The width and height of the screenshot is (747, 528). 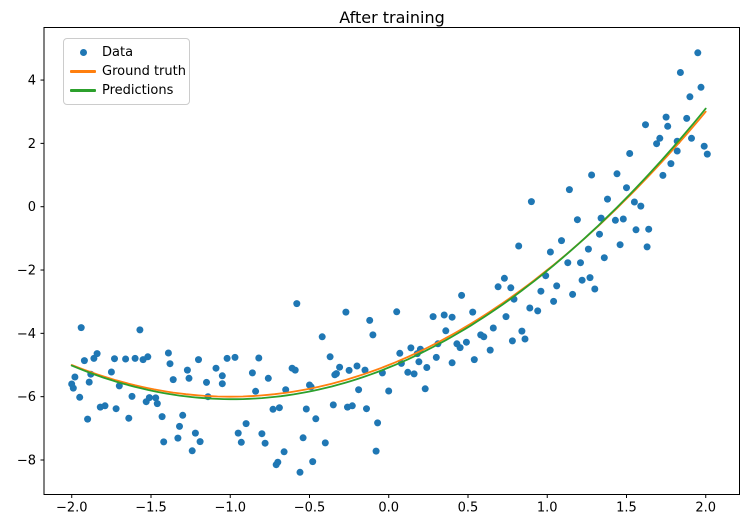 I want to click on svg-text: −2, so click(x=26, y=271).